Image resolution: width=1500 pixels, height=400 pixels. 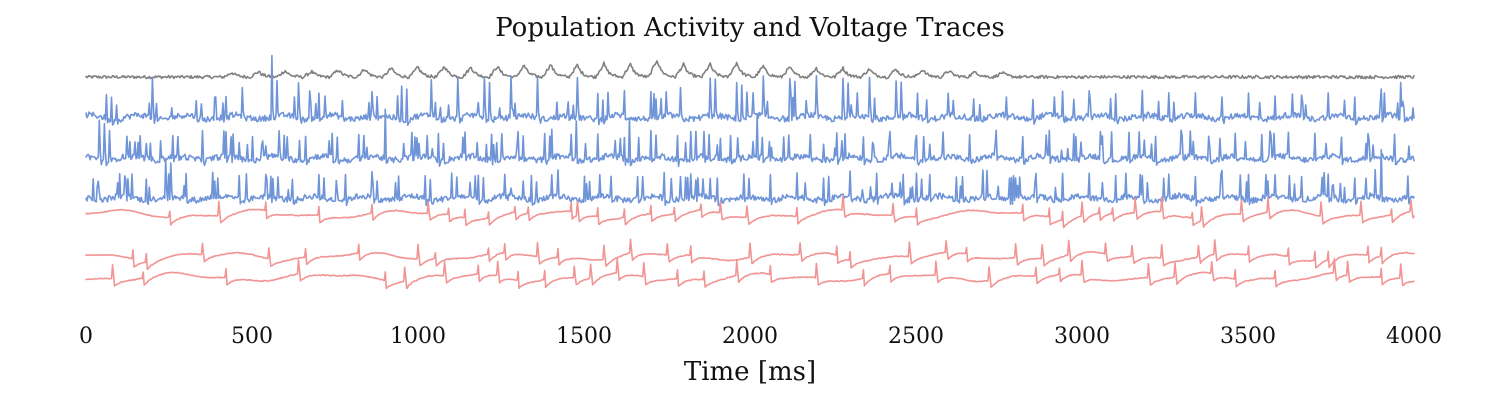 I want to click on x-tick-label: 2500, so click(x=916, y=336).